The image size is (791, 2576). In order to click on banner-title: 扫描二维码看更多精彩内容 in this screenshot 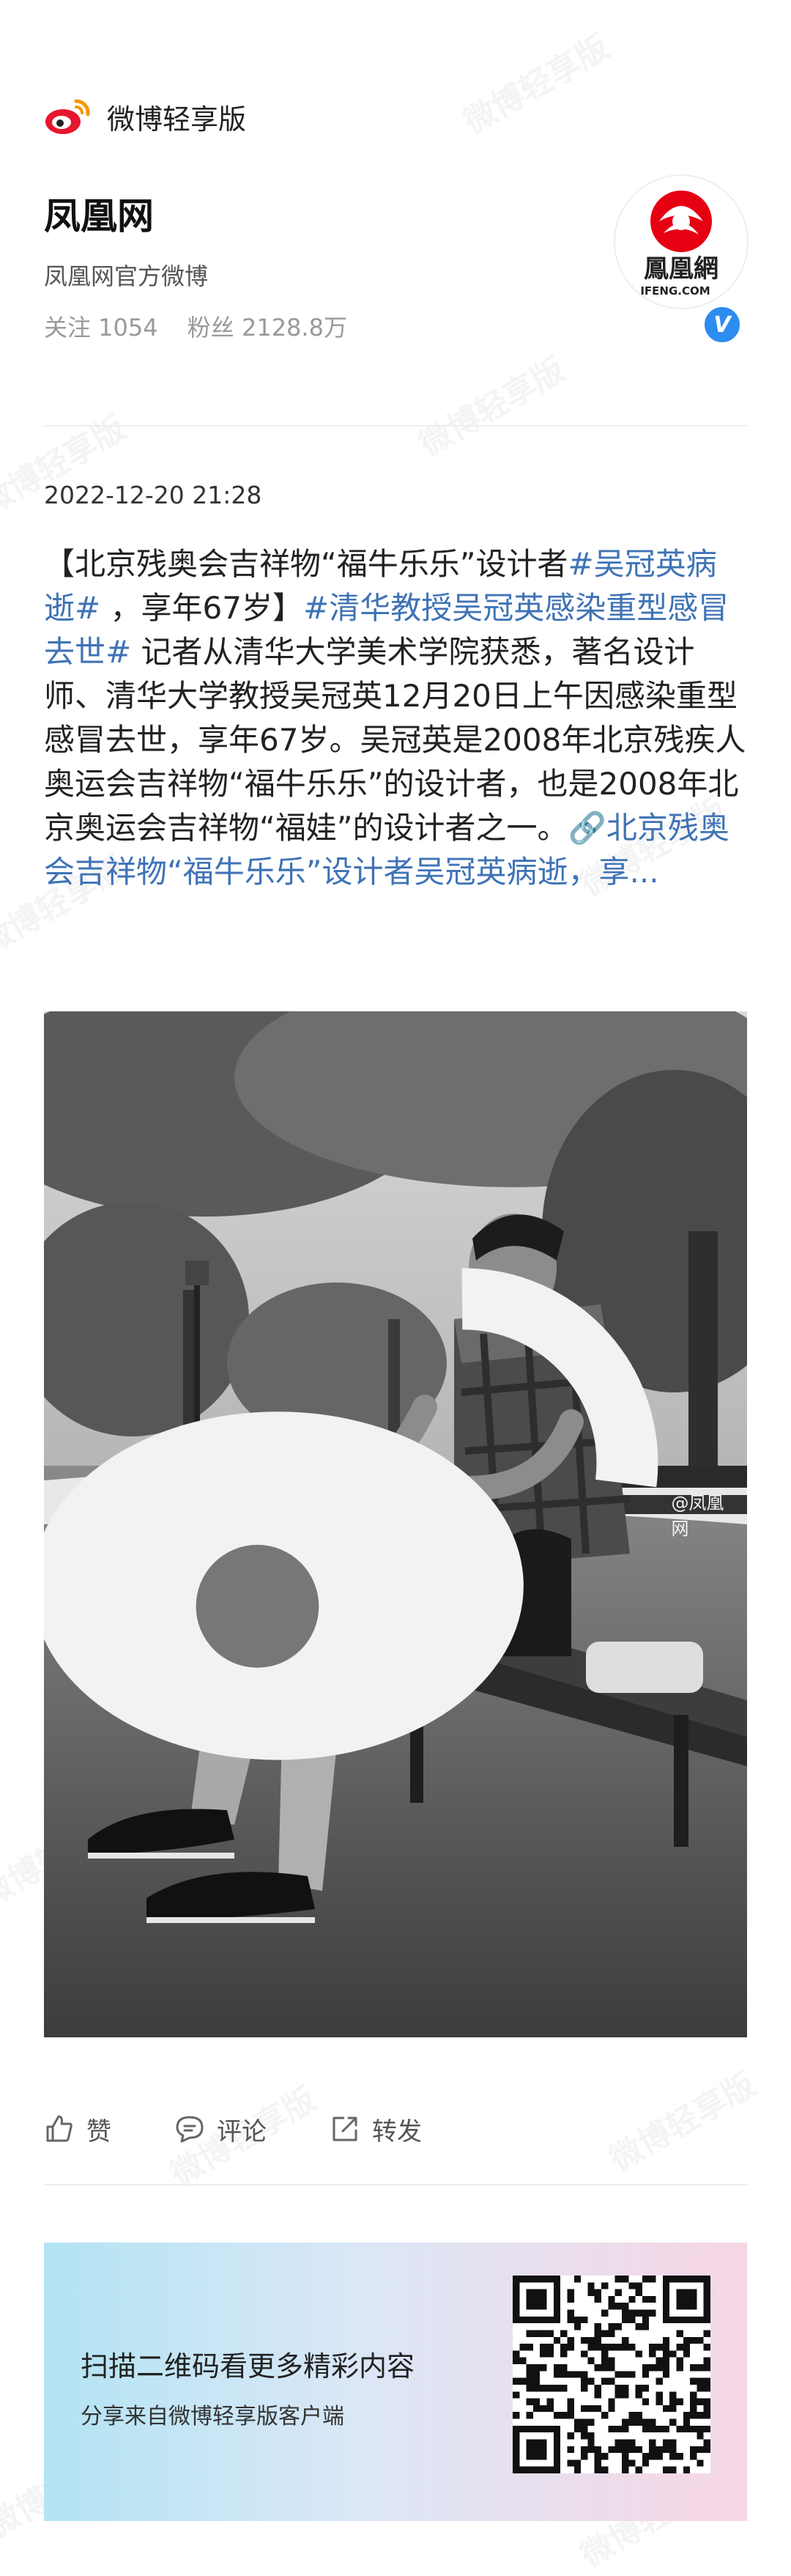, I will do `click(248, 2366)`.